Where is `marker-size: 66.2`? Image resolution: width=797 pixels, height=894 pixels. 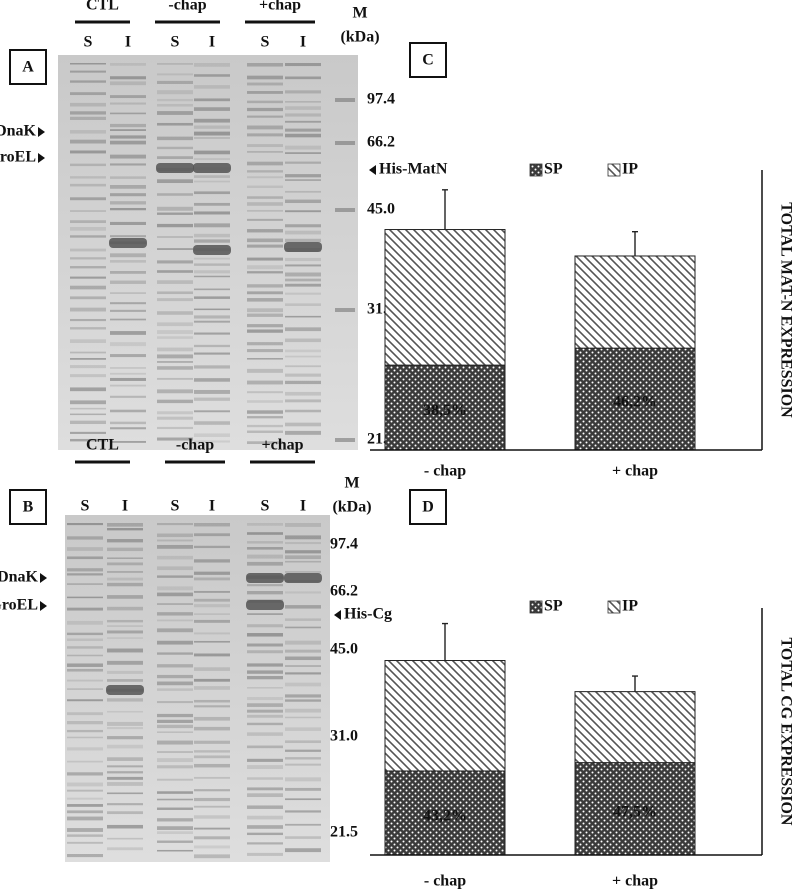 marker-size: 66.2 is located at coordinates (344, 591).